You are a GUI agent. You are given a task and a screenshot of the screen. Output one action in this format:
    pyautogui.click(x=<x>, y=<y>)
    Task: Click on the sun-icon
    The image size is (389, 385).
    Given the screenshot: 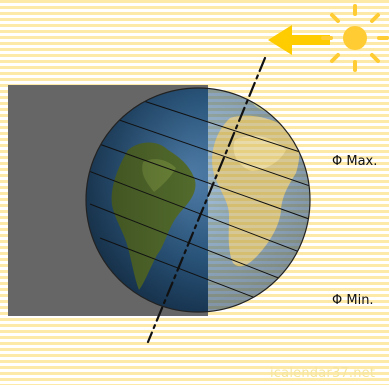 What is the action you would take?
    pyautogui.click(x=355, y=38)
    